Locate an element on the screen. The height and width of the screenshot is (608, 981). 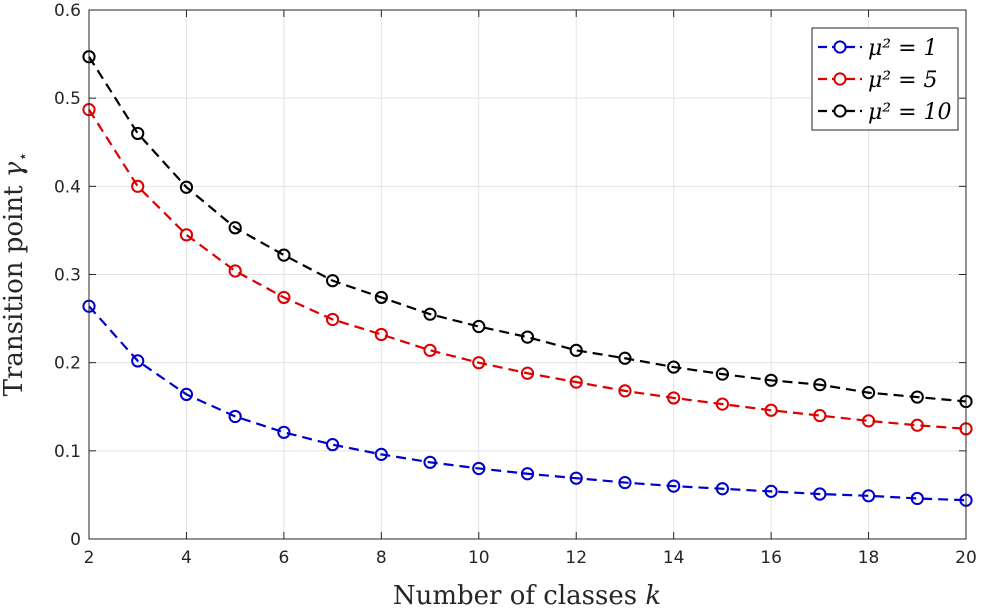
y-tick-label: 0.3 is located at coordinates (67, 276).